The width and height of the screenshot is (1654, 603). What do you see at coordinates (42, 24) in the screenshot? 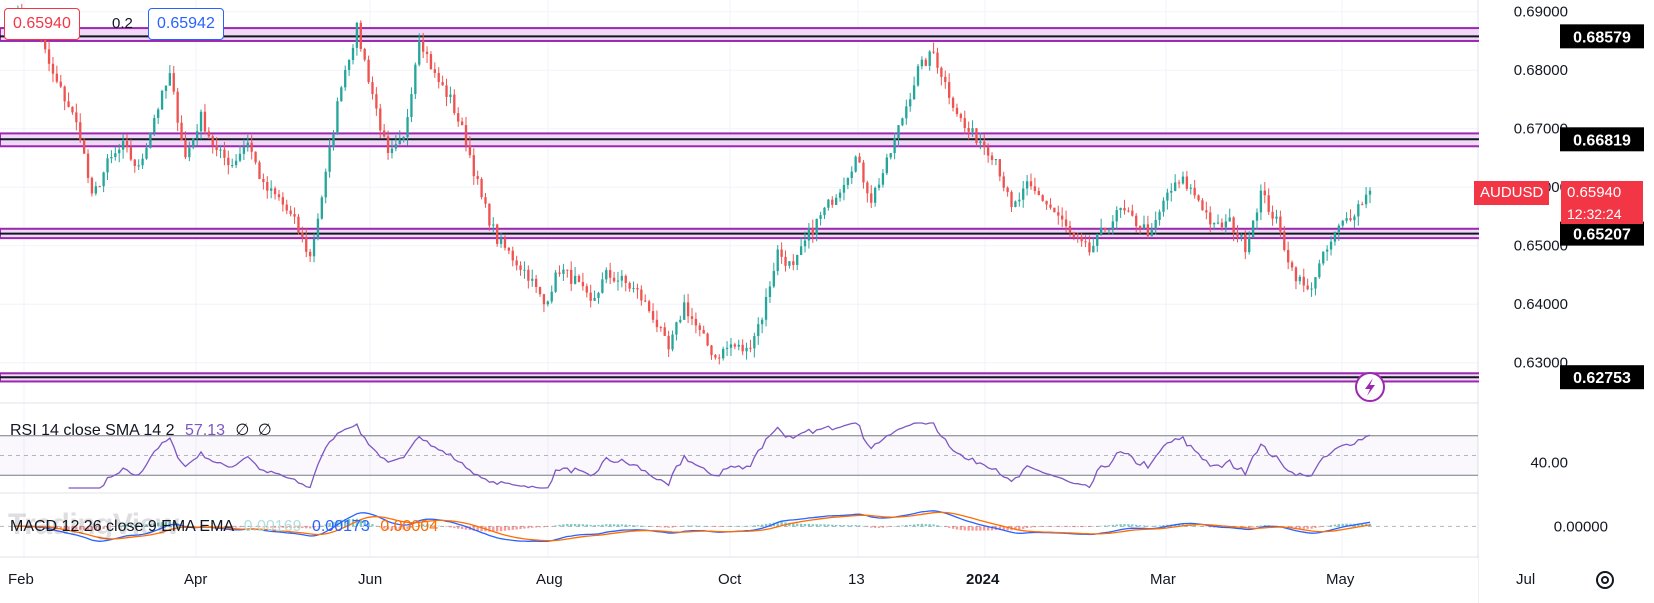
I see `bid-price-chip: 0.65940` at bounding box center [42, 24].